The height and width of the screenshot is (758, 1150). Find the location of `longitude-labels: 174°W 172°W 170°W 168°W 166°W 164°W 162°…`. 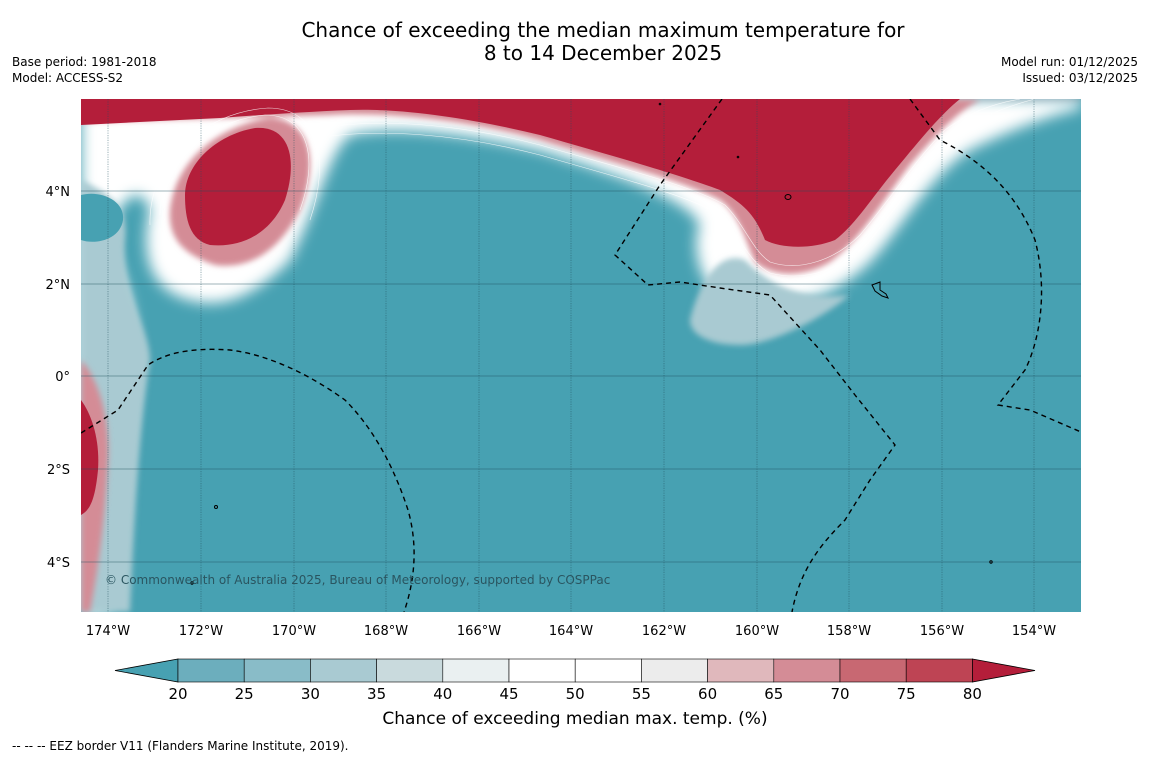

longitude-labels: 174°W 172°W 170°W 168°W 166°W 164°W 162°… is located at coordinates (571, 631).